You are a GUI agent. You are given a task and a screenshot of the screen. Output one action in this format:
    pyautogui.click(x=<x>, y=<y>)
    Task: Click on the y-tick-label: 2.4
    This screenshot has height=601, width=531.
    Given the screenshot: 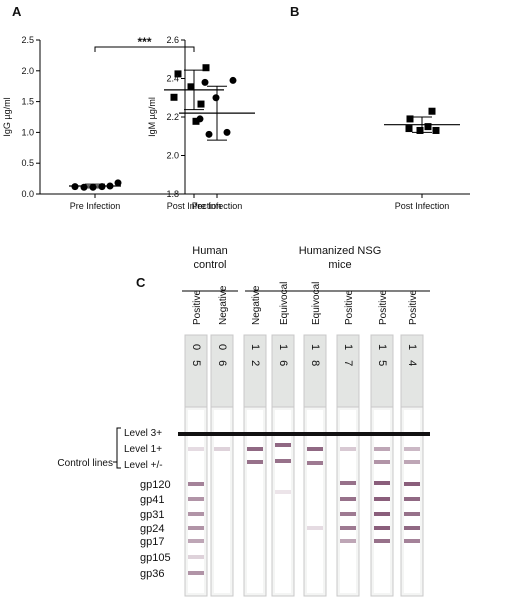 What is the action you would take?
    pyautogui.click(x=172, y=79)
    